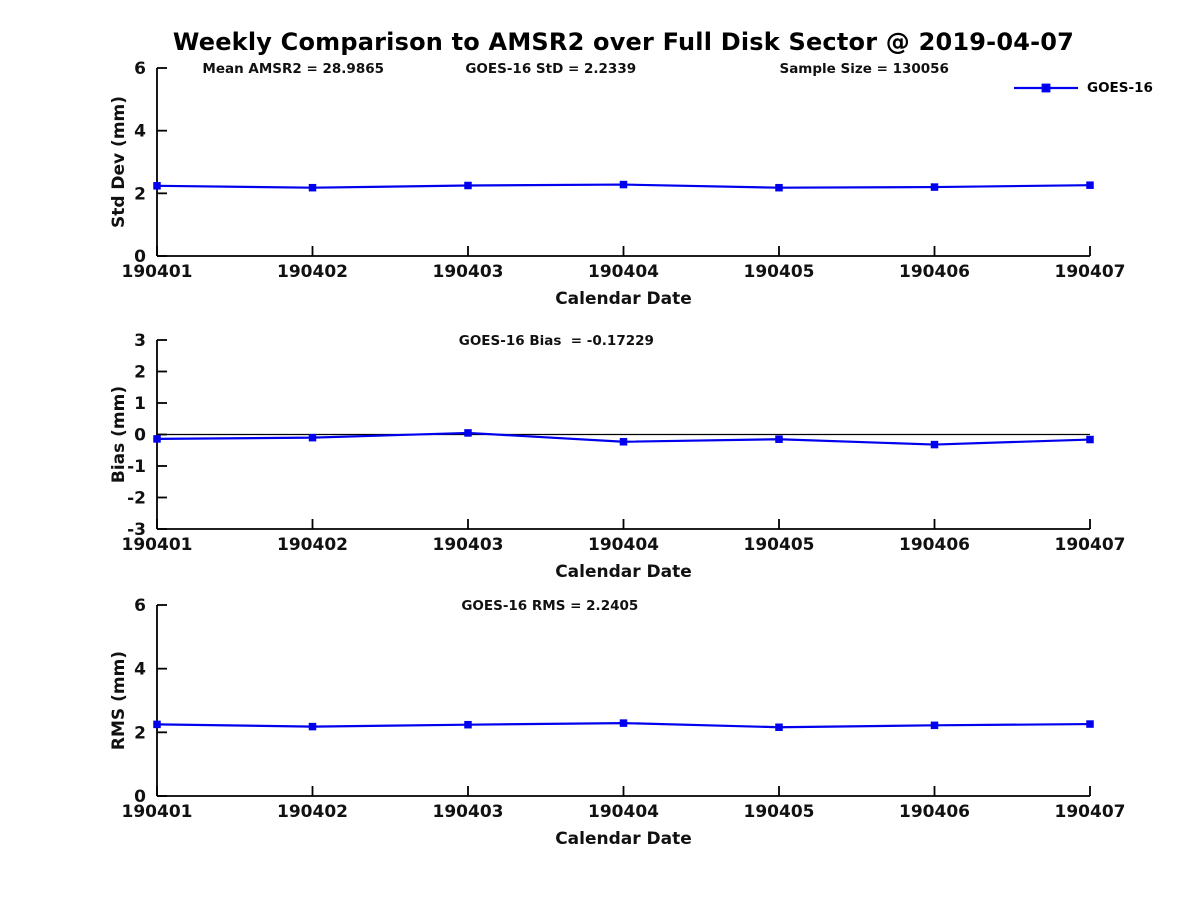 This screenshot has height=900, width=1200. What do you see at coordinates (1082, 88) in the screenshot?
I see `legend: GOES-16` at bounding box center [1082, 88].